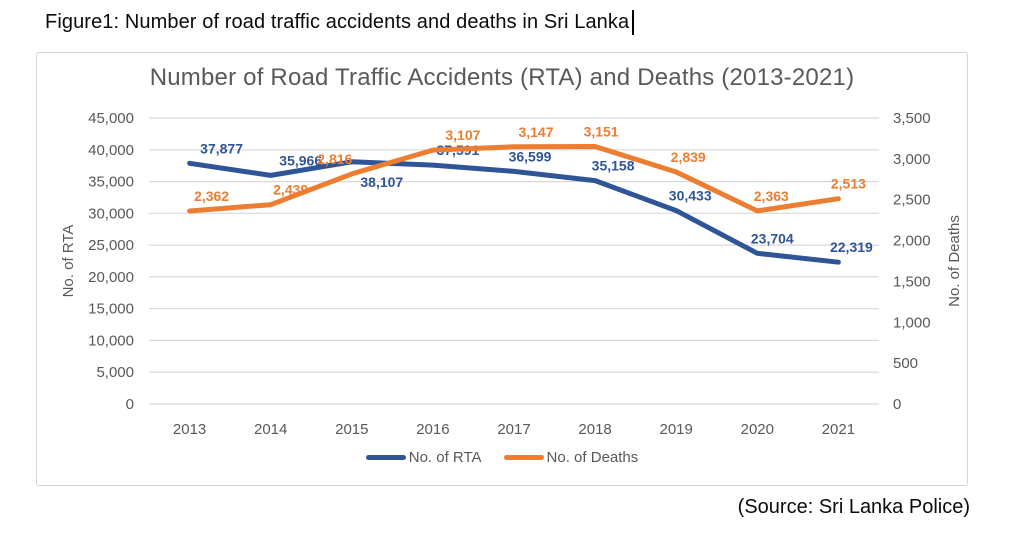 The image size is (1012, 545). What do you see at coordinates (334, 159) in the screenshot?
I see `data-label: 2,816` at bounding box center [334, 159].